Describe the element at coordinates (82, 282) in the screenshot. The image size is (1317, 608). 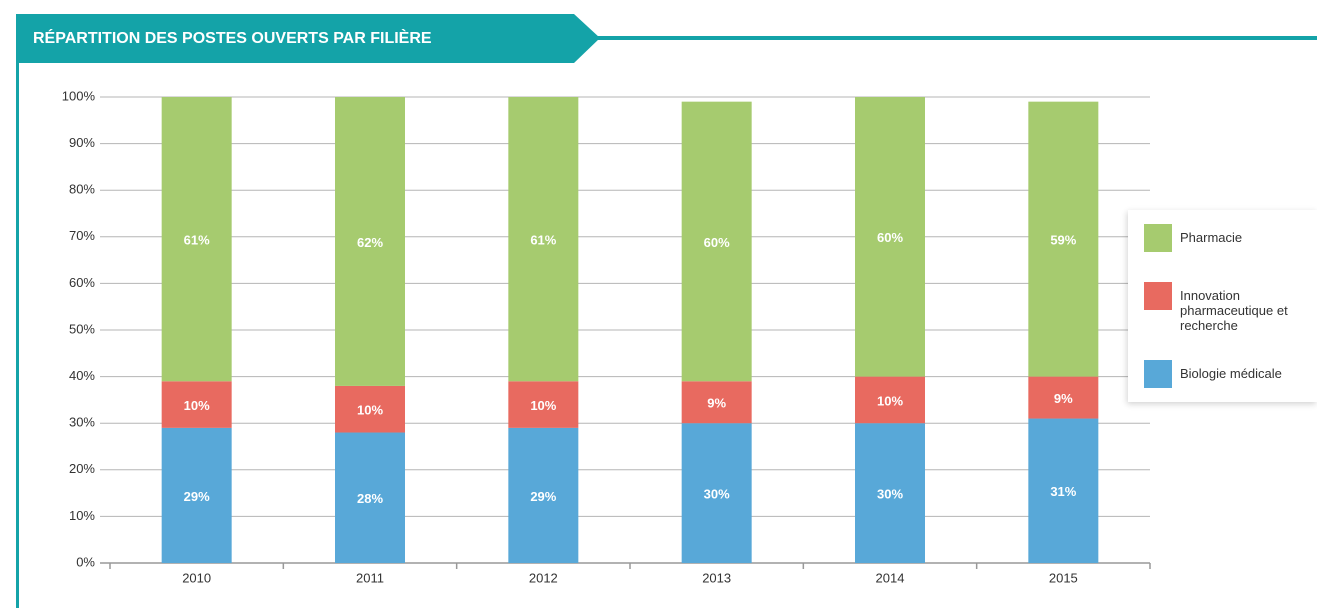
I see `y-tick-label: 60%` at that location.